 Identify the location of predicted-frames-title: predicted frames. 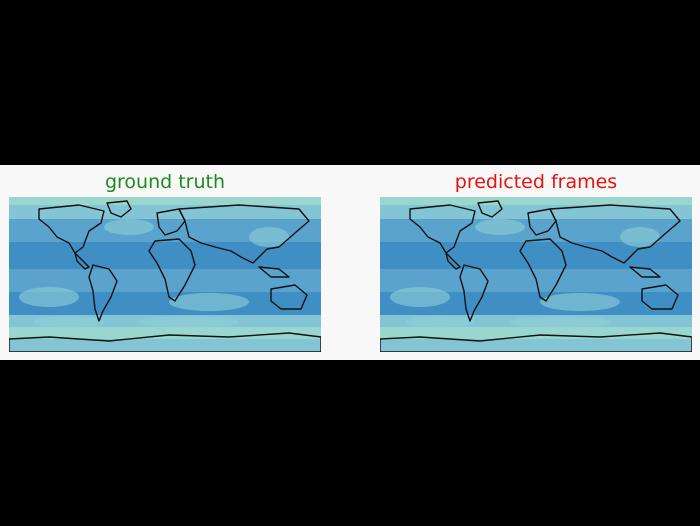
(536, 182).